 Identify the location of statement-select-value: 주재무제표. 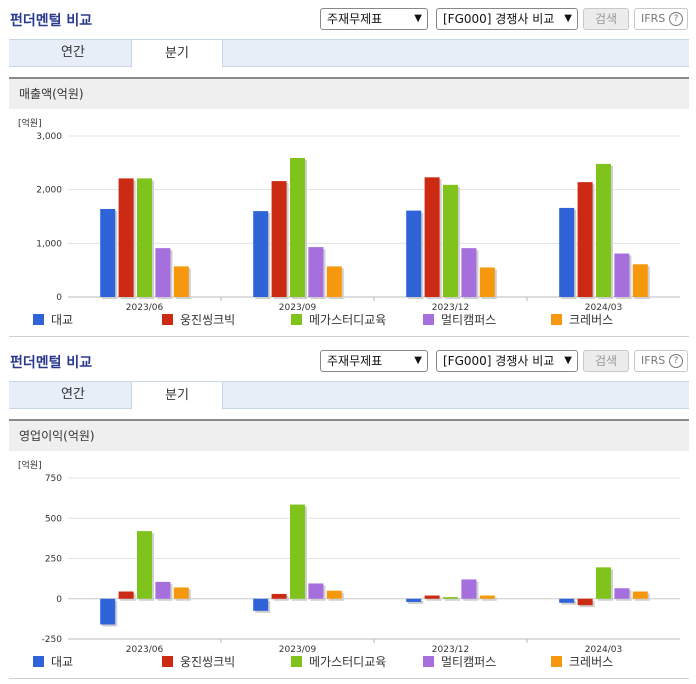
(355, 361).